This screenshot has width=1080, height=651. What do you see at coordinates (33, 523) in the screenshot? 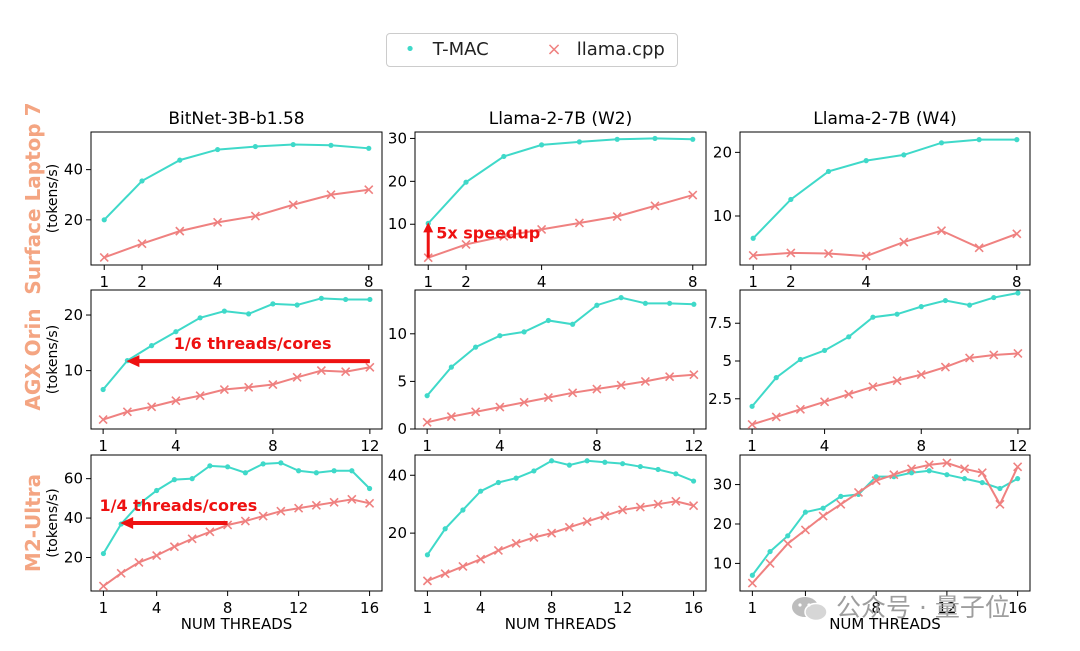
I see `row-label: M2-Ultra` at bounding box center [33, 523].